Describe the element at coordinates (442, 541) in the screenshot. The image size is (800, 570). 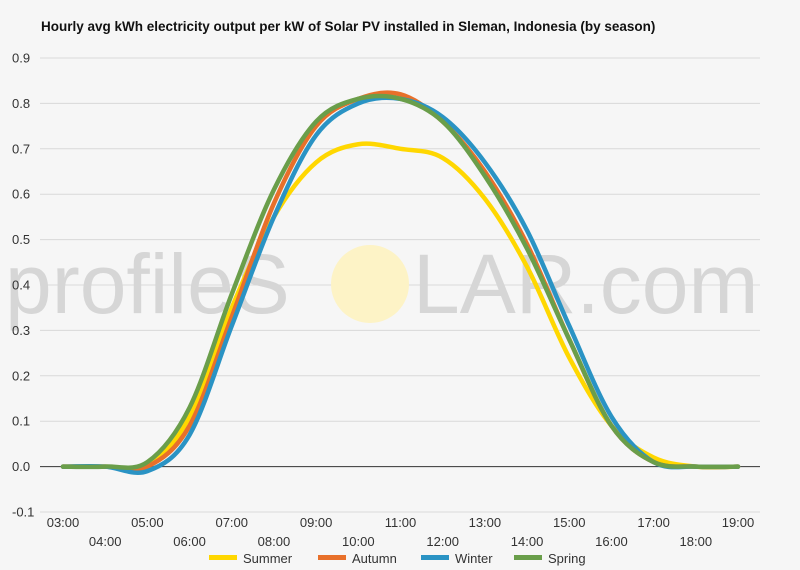
I see `x-tick-label: 12:00` at that location.